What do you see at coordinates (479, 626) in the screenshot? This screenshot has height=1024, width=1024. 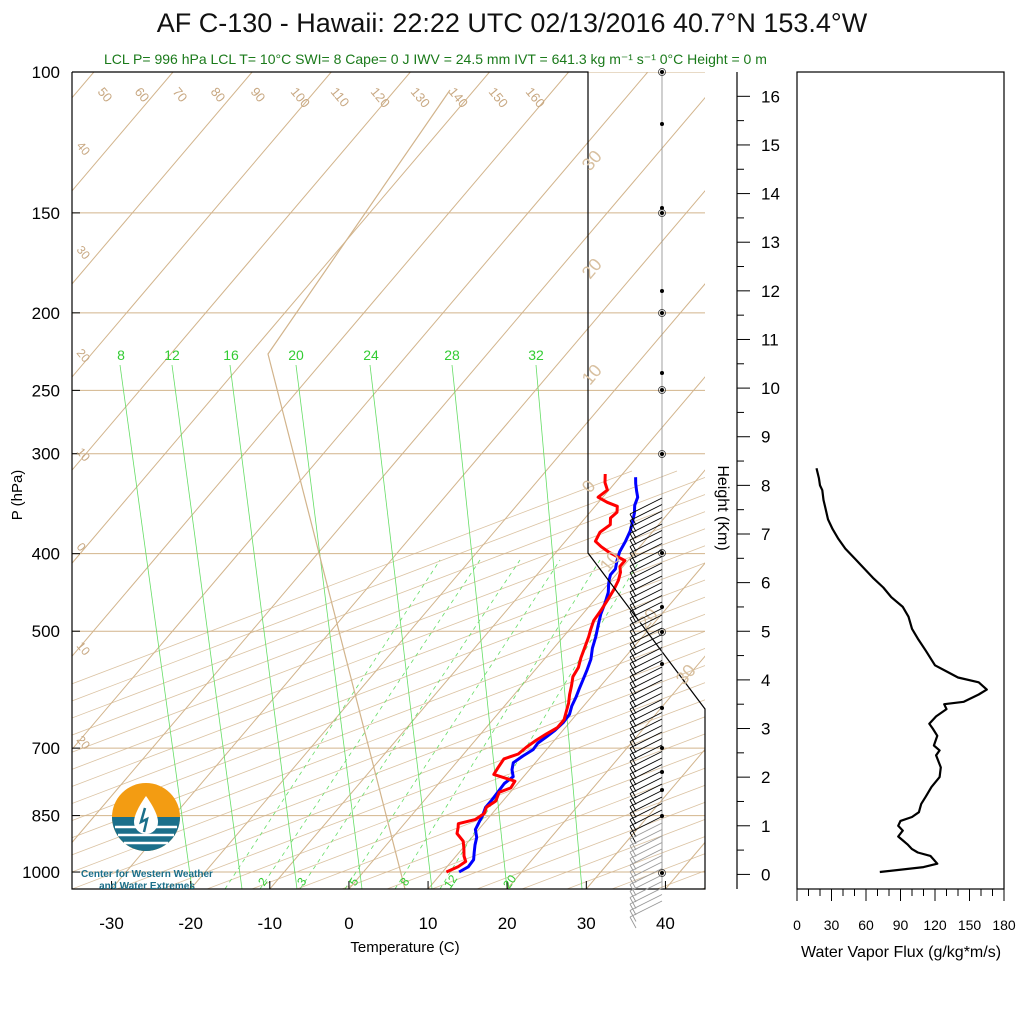 I see `mixing-ratio-line` at bounding box center [479, 626].